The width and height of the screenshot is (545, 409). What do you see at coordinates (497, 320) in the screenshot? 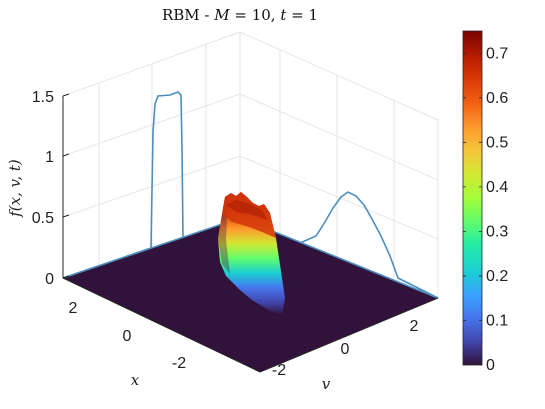
I see `colorbar-tick-label: 0.1` at bounding box center [497, 320].